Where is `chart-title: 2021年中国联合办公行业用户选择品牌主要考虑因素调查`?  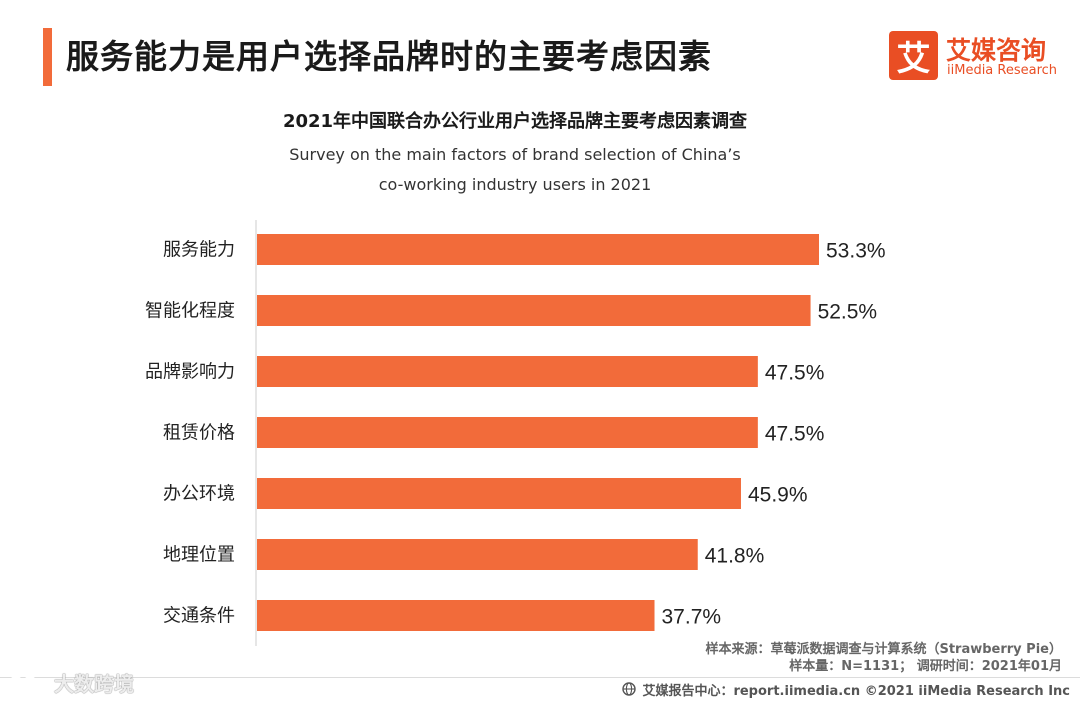
chart-title: 2021年中国联合办公行业用户选择品牌主要考虑因素调查 is located at coordinates (515, 121).